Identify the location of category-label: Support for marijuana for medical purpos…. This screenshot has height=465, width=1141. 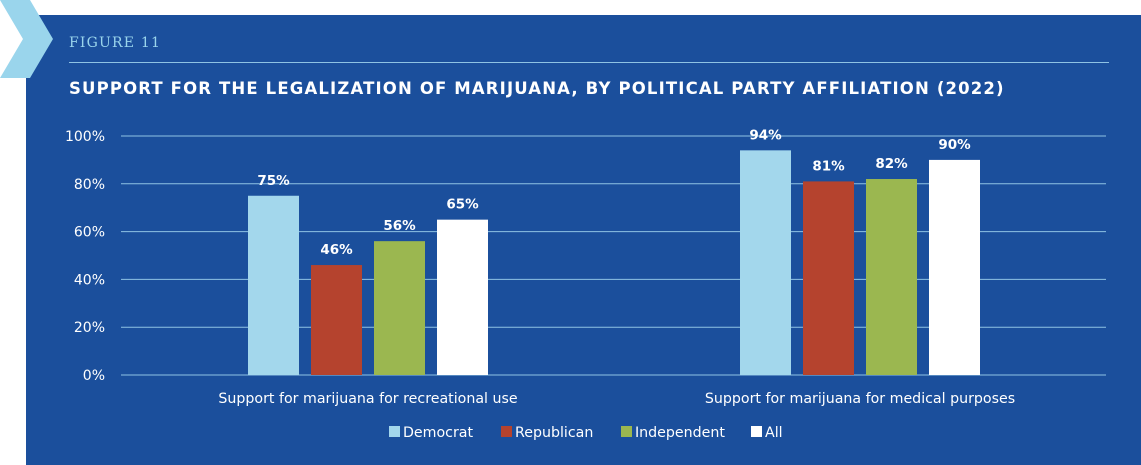
(860, 399).